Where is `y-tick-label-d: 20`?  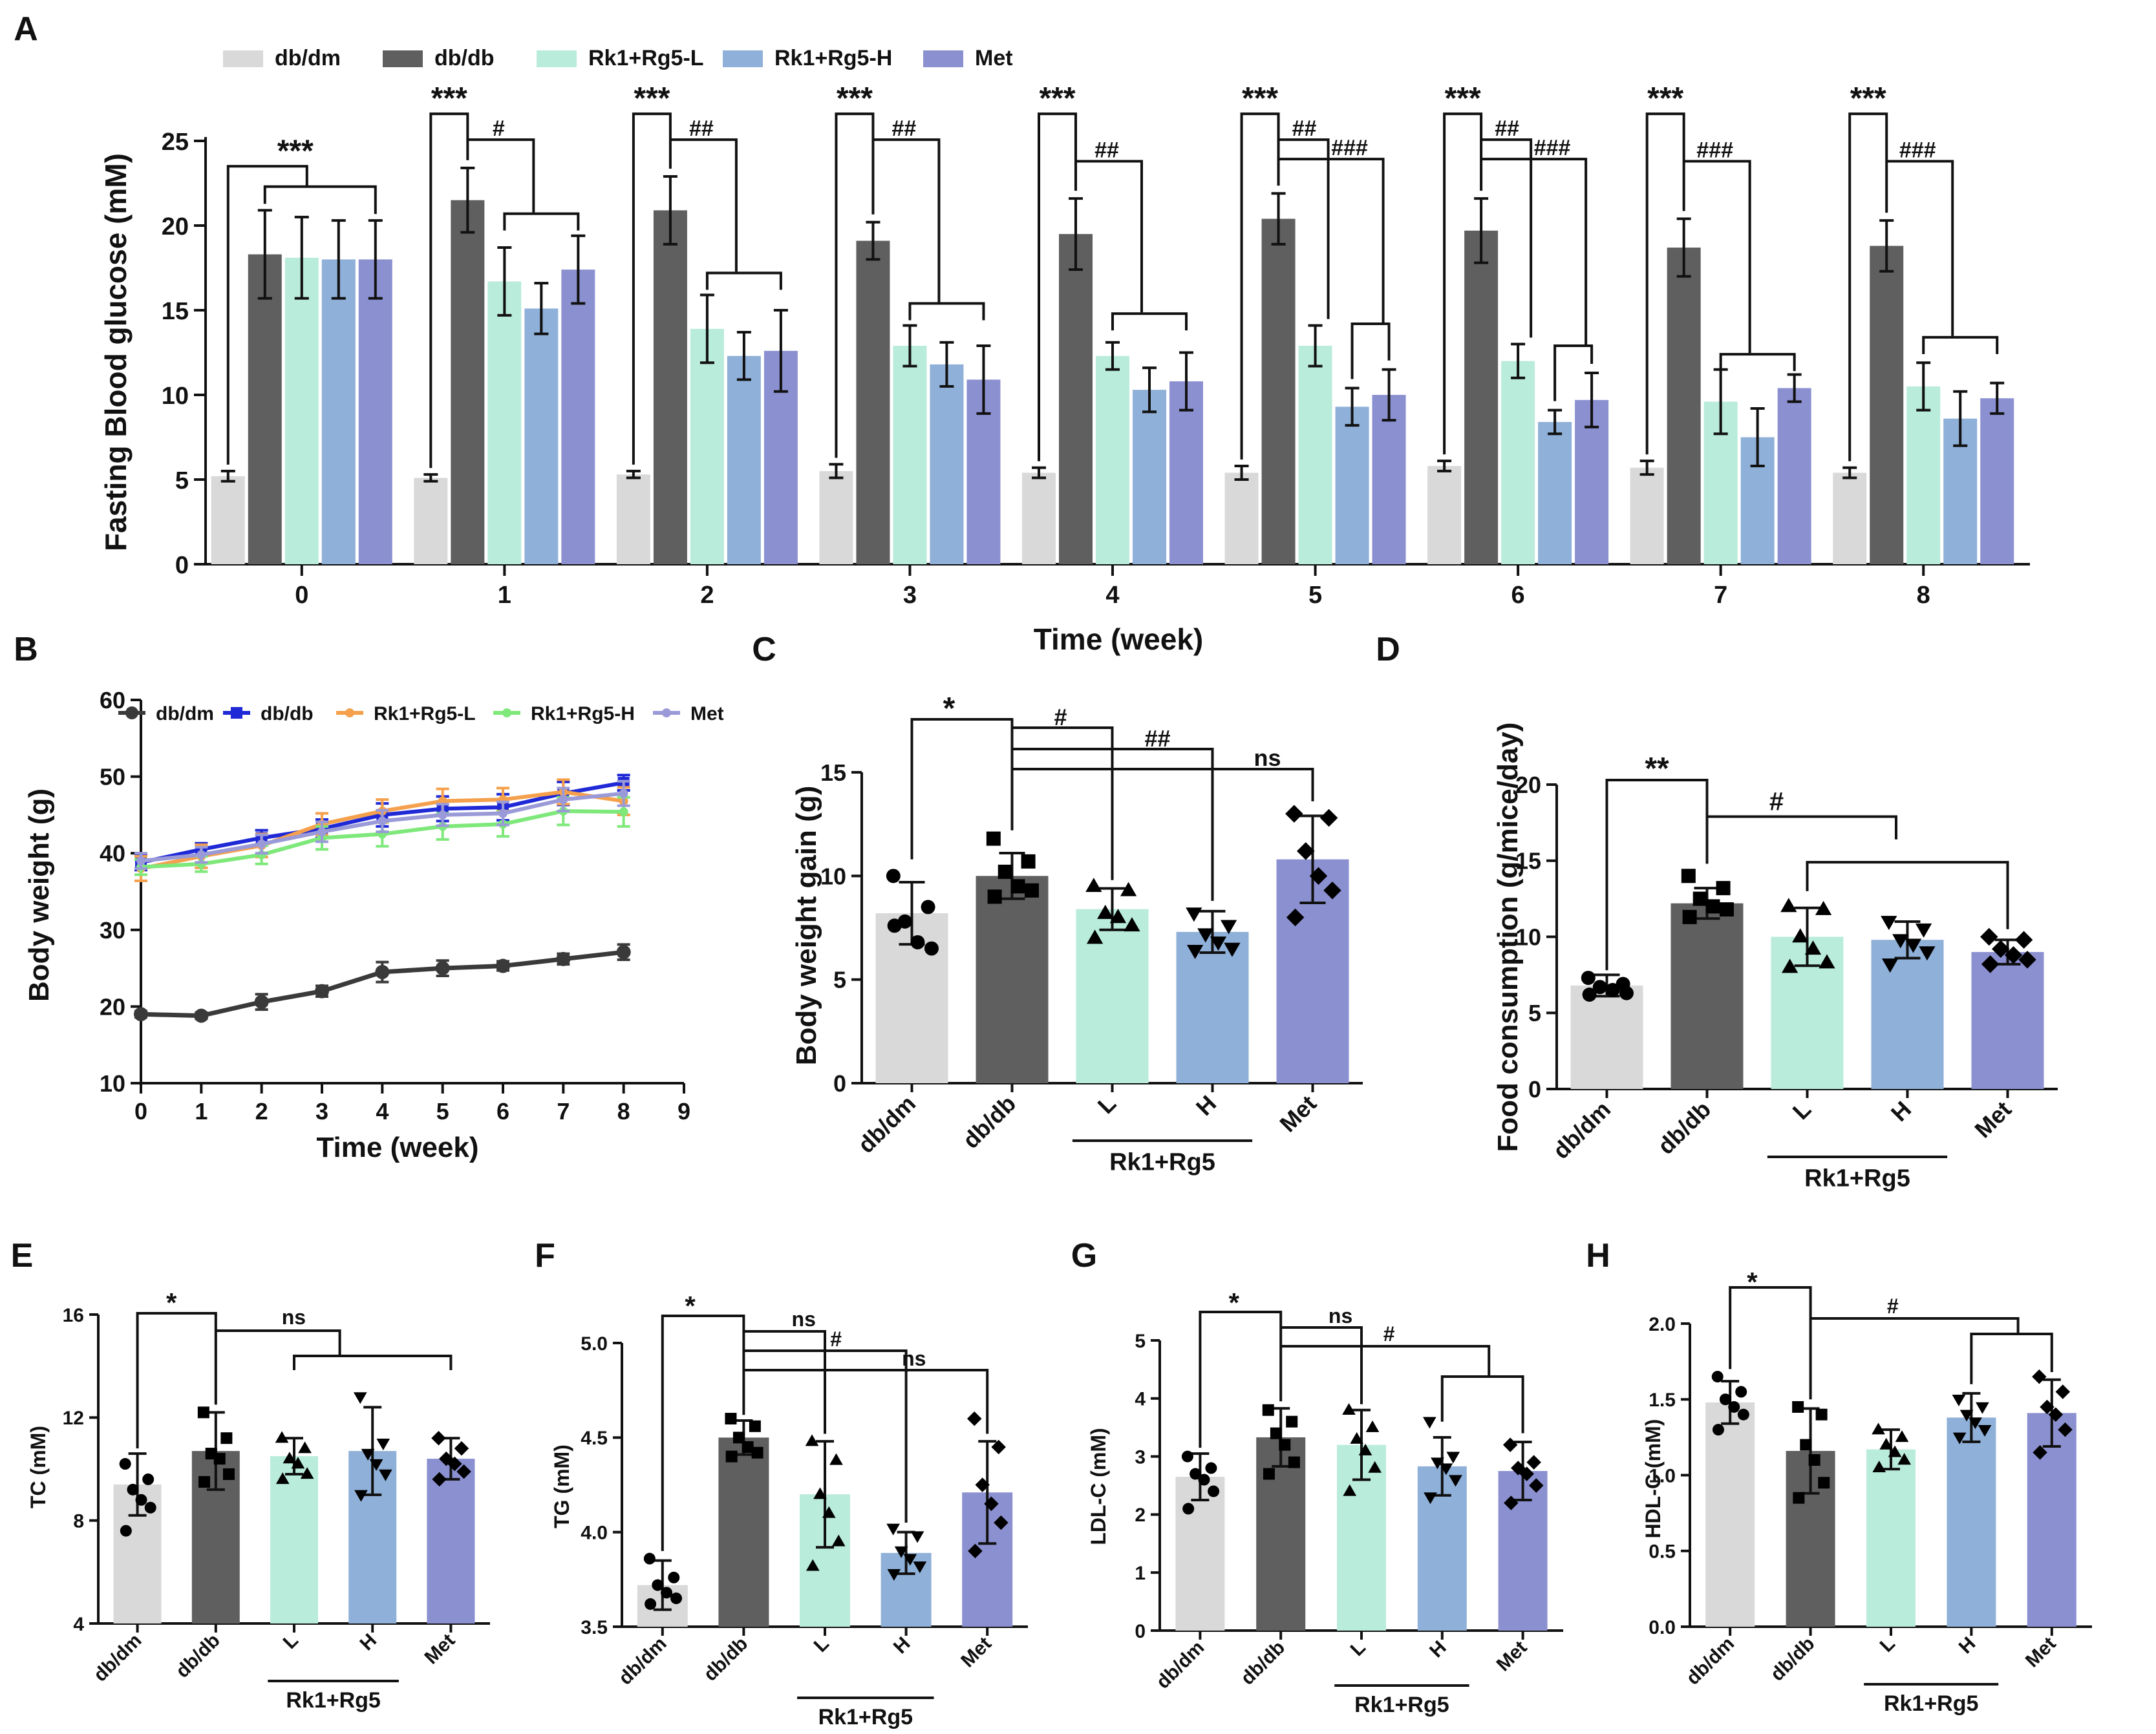 y-tick-label-d: 20 is located at coordinates (1528, 785).